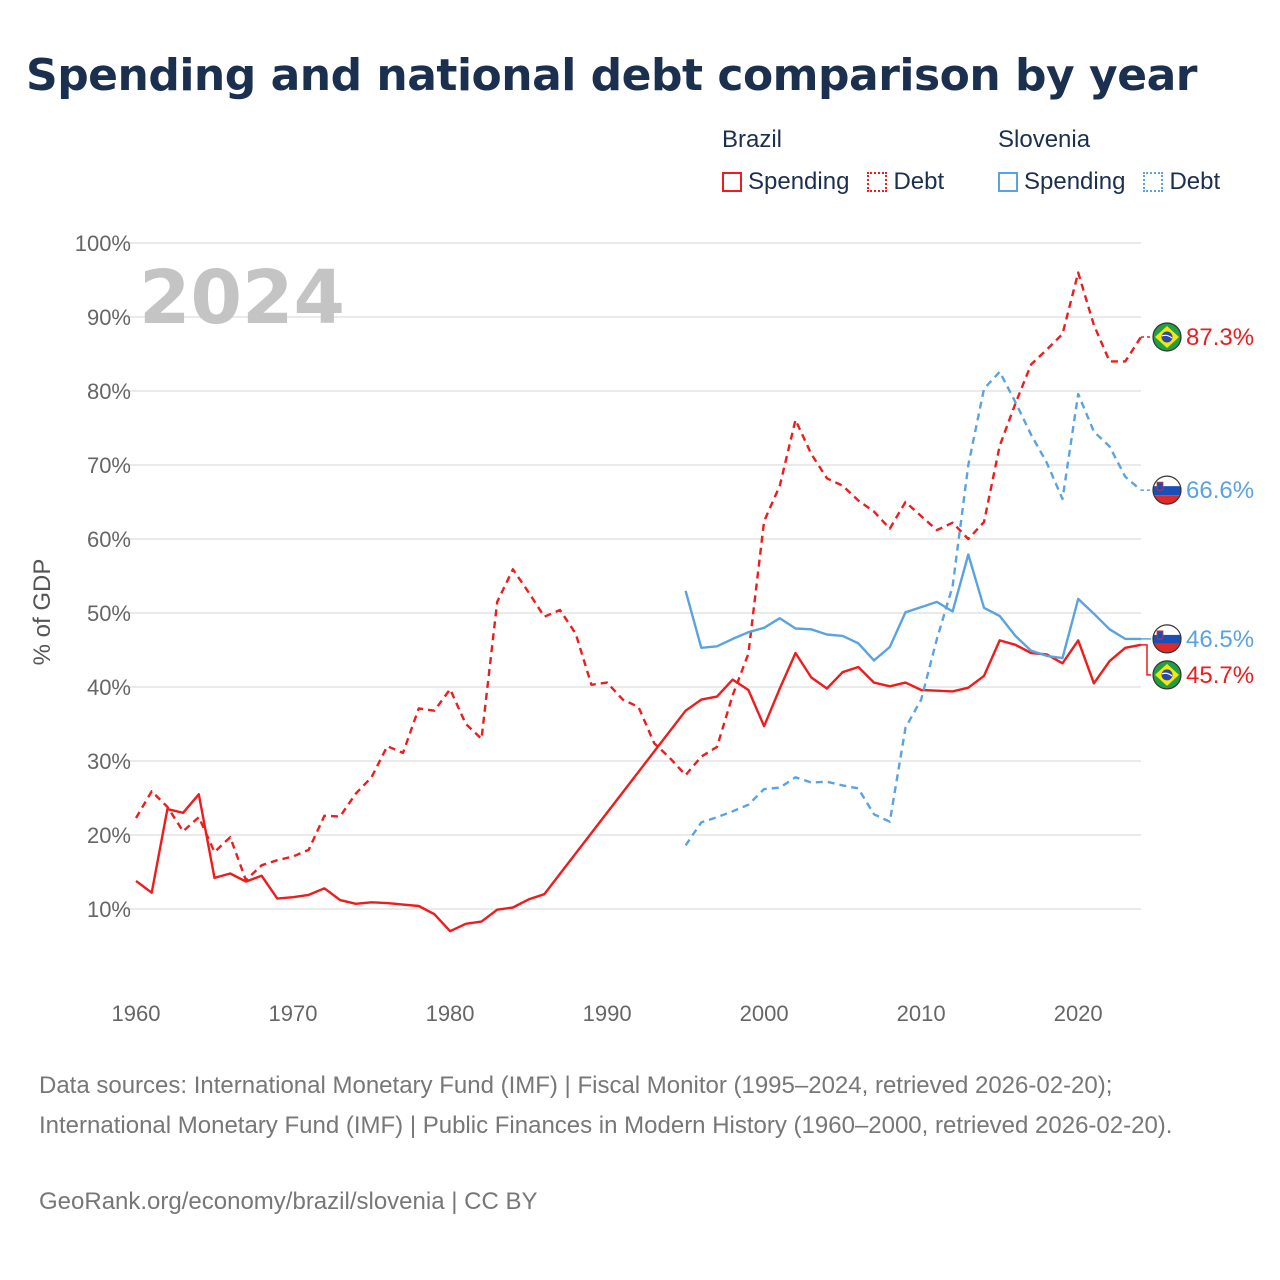 This screenshot has height=1280, width=1280. Describe the element at coordinates (242, 298) in the screenshot. I see `year-watermark: 2024` at that location.